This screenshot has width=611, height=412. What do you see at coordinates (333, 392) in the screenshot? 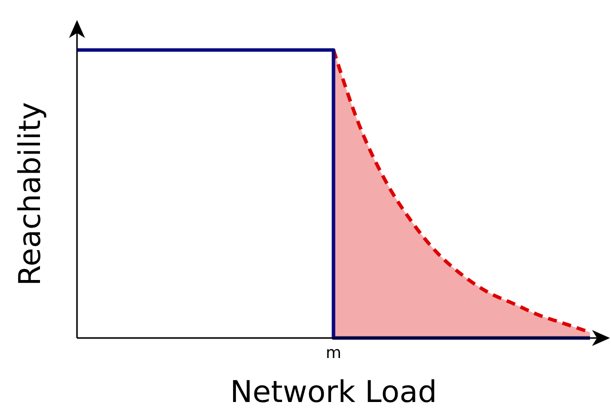
I see `x-axis-title: Network Load` at bounding box center [333, 392].